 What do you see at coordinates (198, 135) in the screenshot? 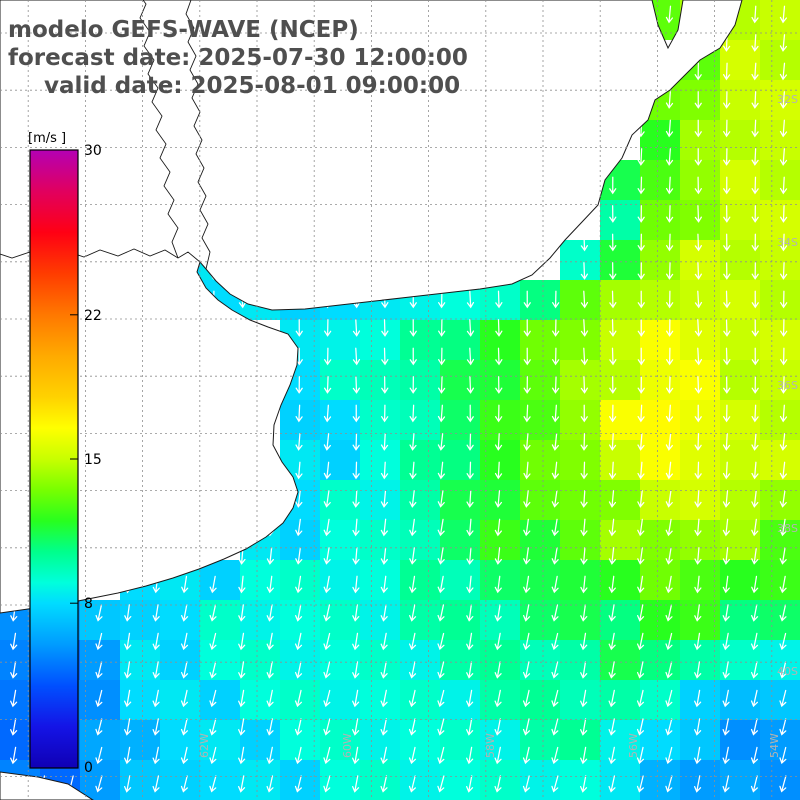
I see `river-line` at bounding box center [198, 135].